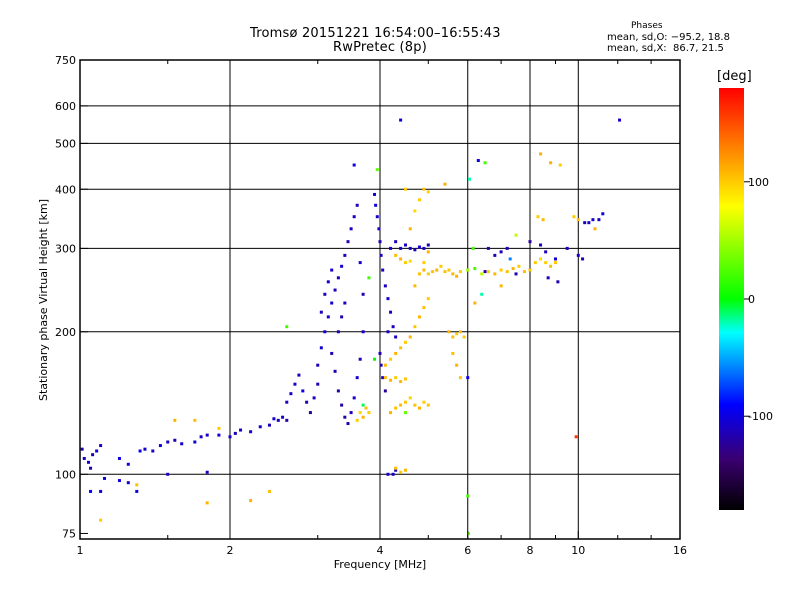  What do you see at coordinates (230, 550) in the screenshot?
I see `x-tick-label: 2` at bounding box center [230, 550].